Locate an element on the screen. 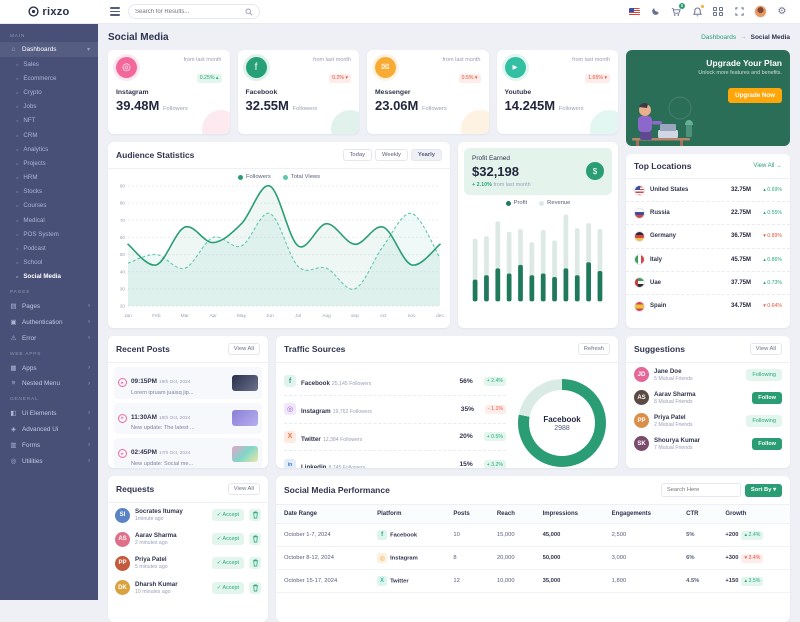 This screenshot has width=800, height=622. traffic-name: Twitter is located at coordinates (311, 439).